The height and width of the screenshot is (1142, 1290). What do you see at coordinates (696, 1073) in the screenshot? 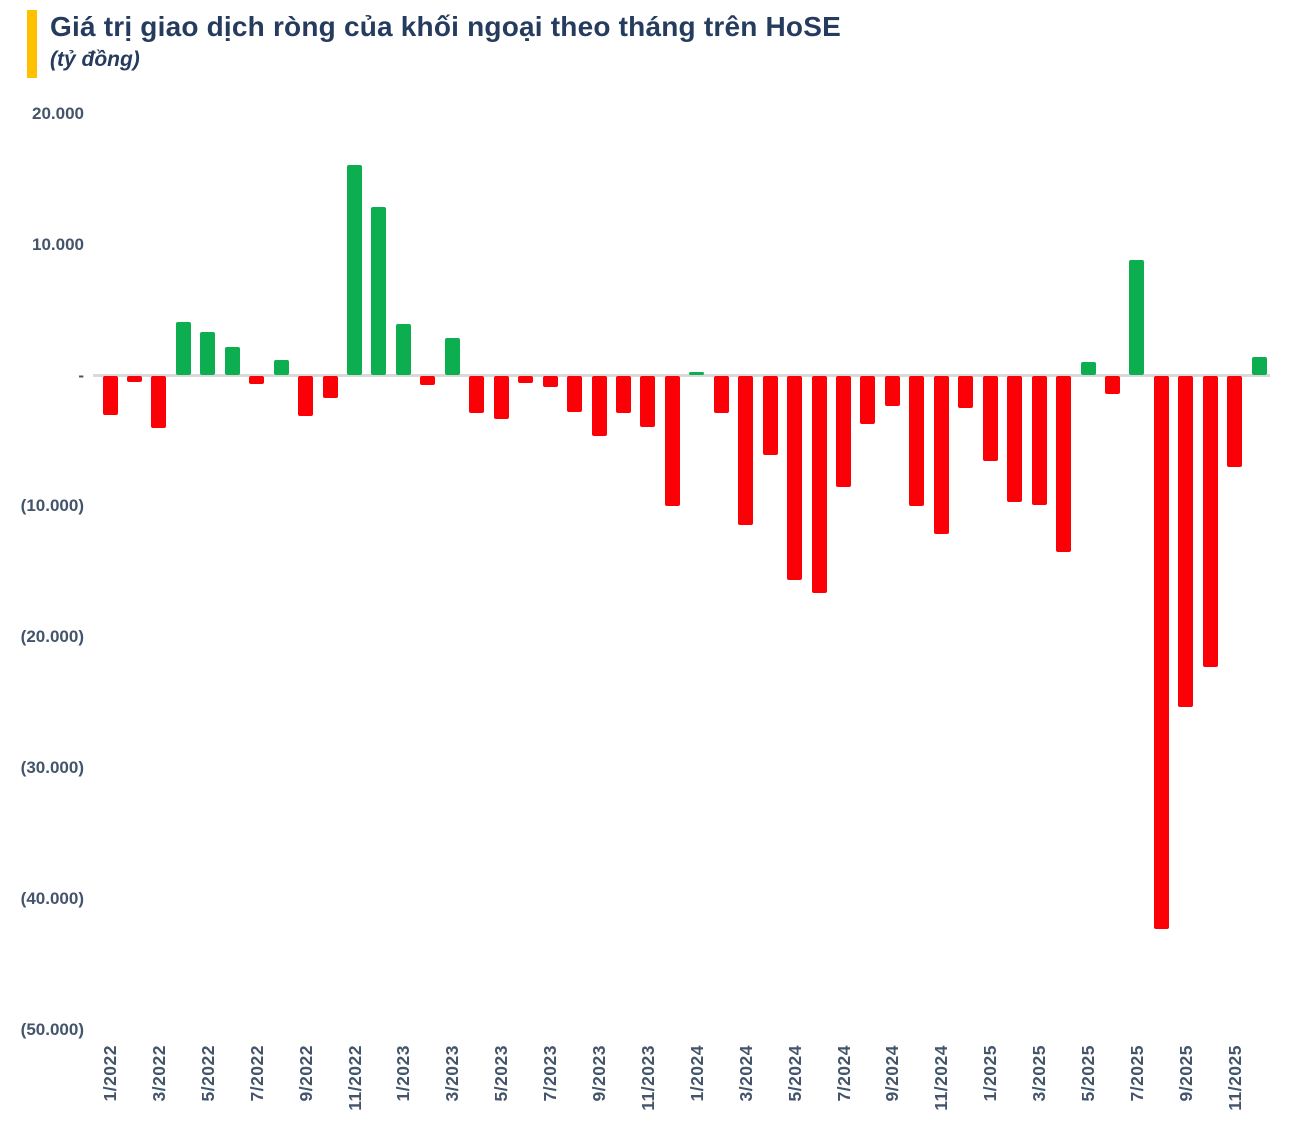
I see `x-tick-label: 1/2024` at bounding box center [696, 1073].